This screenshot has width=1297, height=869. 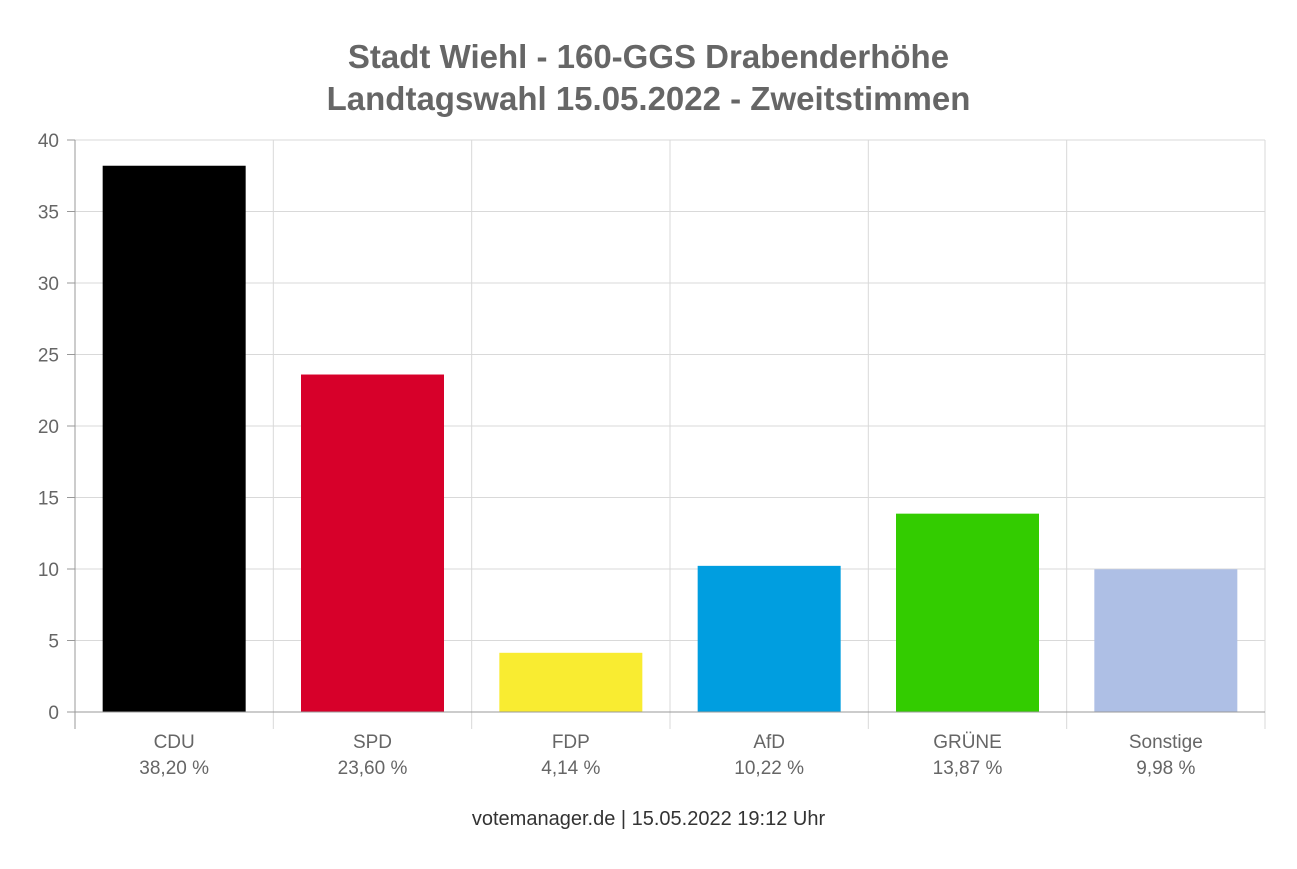 I want to click on x-tick-label: Sonstige, so click(x=1166, y=742).